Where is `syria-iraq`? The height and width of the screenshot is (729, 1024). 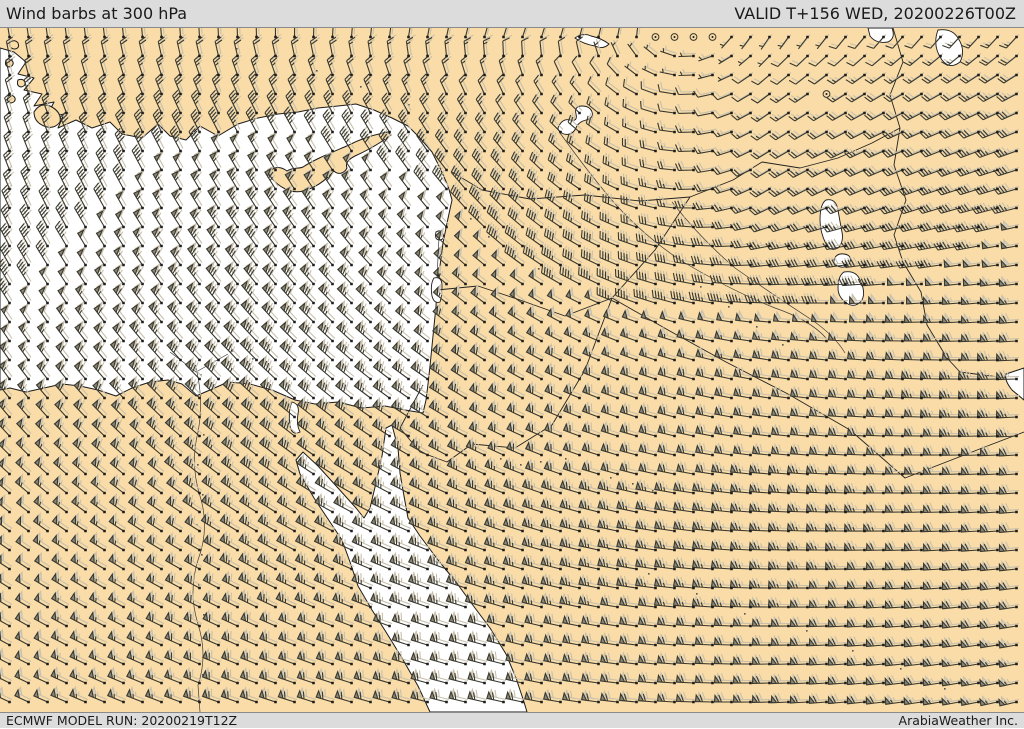
syria-iraq is located at coordinates (651, 247).